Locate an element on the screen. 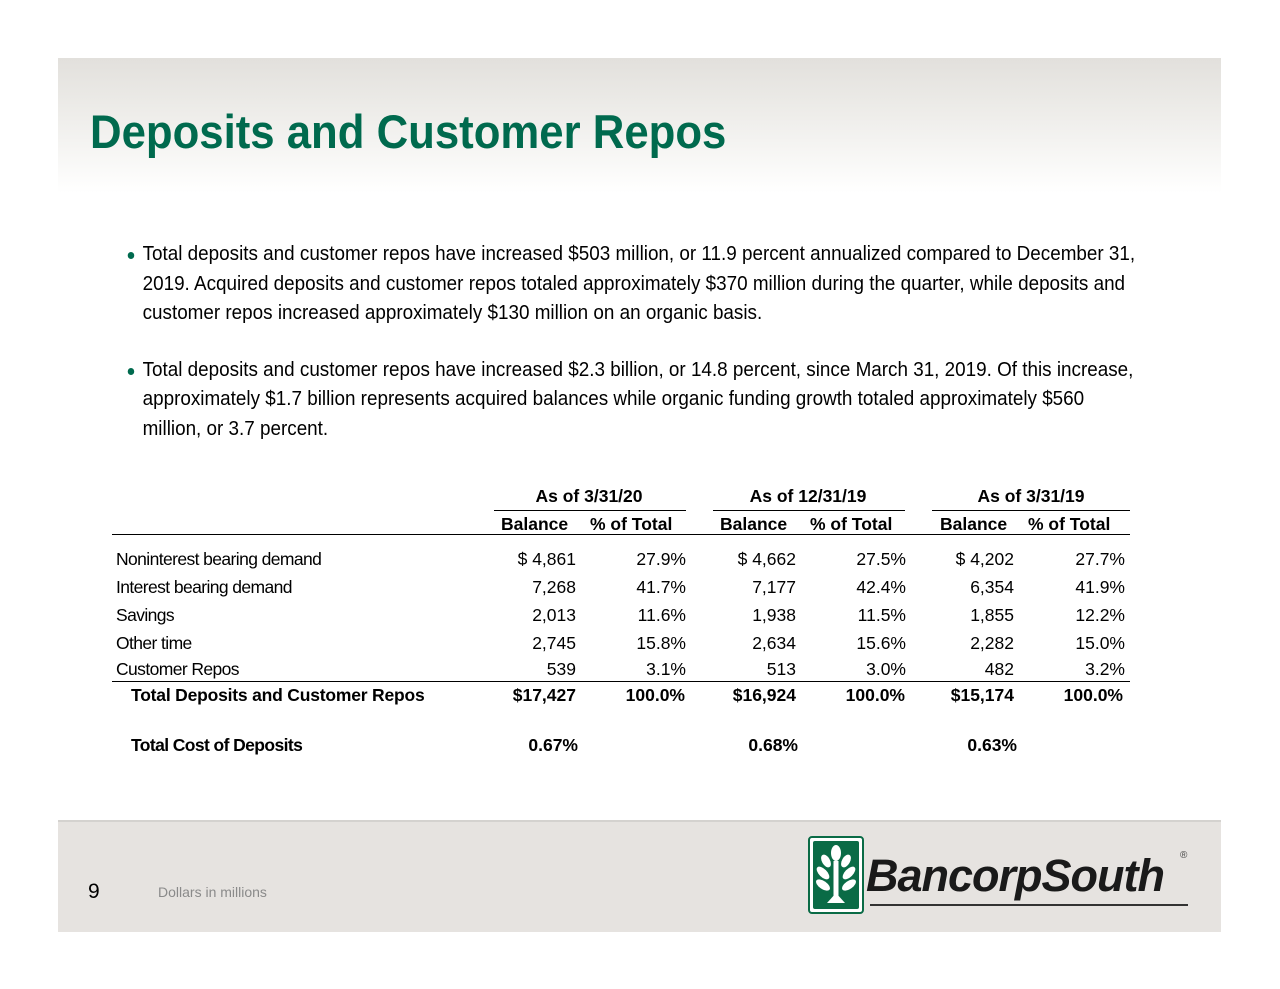 This screenshot has width=1280, height=989. cell-cost: 0.63% is located at coordinates (992, 745).